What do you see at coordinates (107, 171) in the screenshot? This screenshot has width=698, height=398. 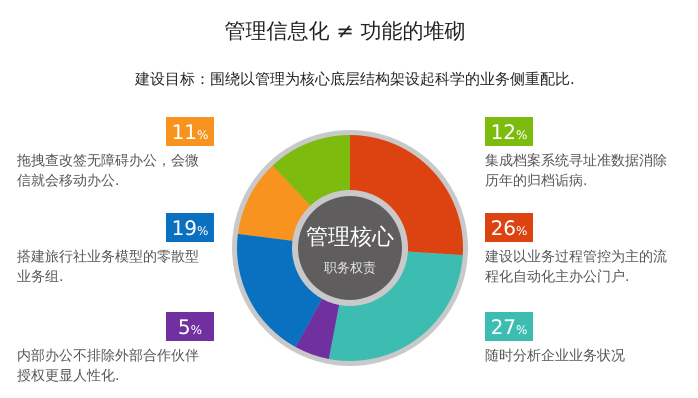 I see `legend-label: 拖拽查改签无障碍办公，会微信就会移动办公.` at bounding box center [107, 171].